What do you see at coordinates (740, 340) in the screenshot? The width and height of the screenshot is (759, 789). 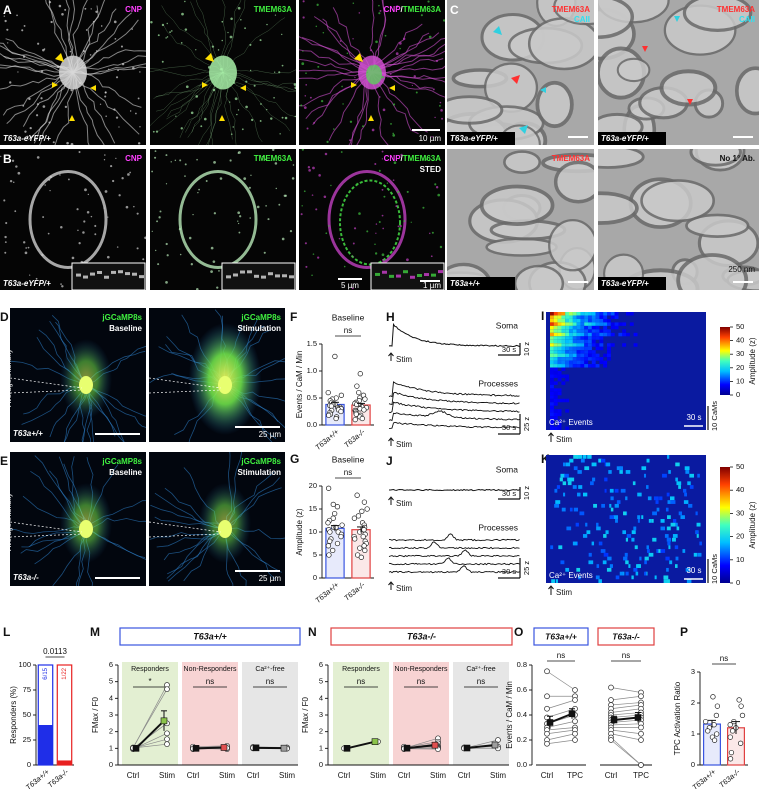 I see `colorbar-tick-label: 40` at bounding box center [740, 340].